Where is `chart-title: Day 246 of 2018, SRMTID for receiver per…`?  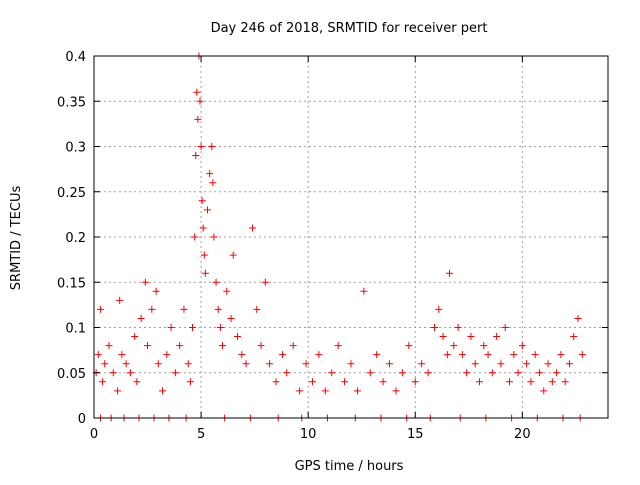
chart-title: Day 246 of 2018, SRMTID for receiver per… is located at coordinates (349, 28).